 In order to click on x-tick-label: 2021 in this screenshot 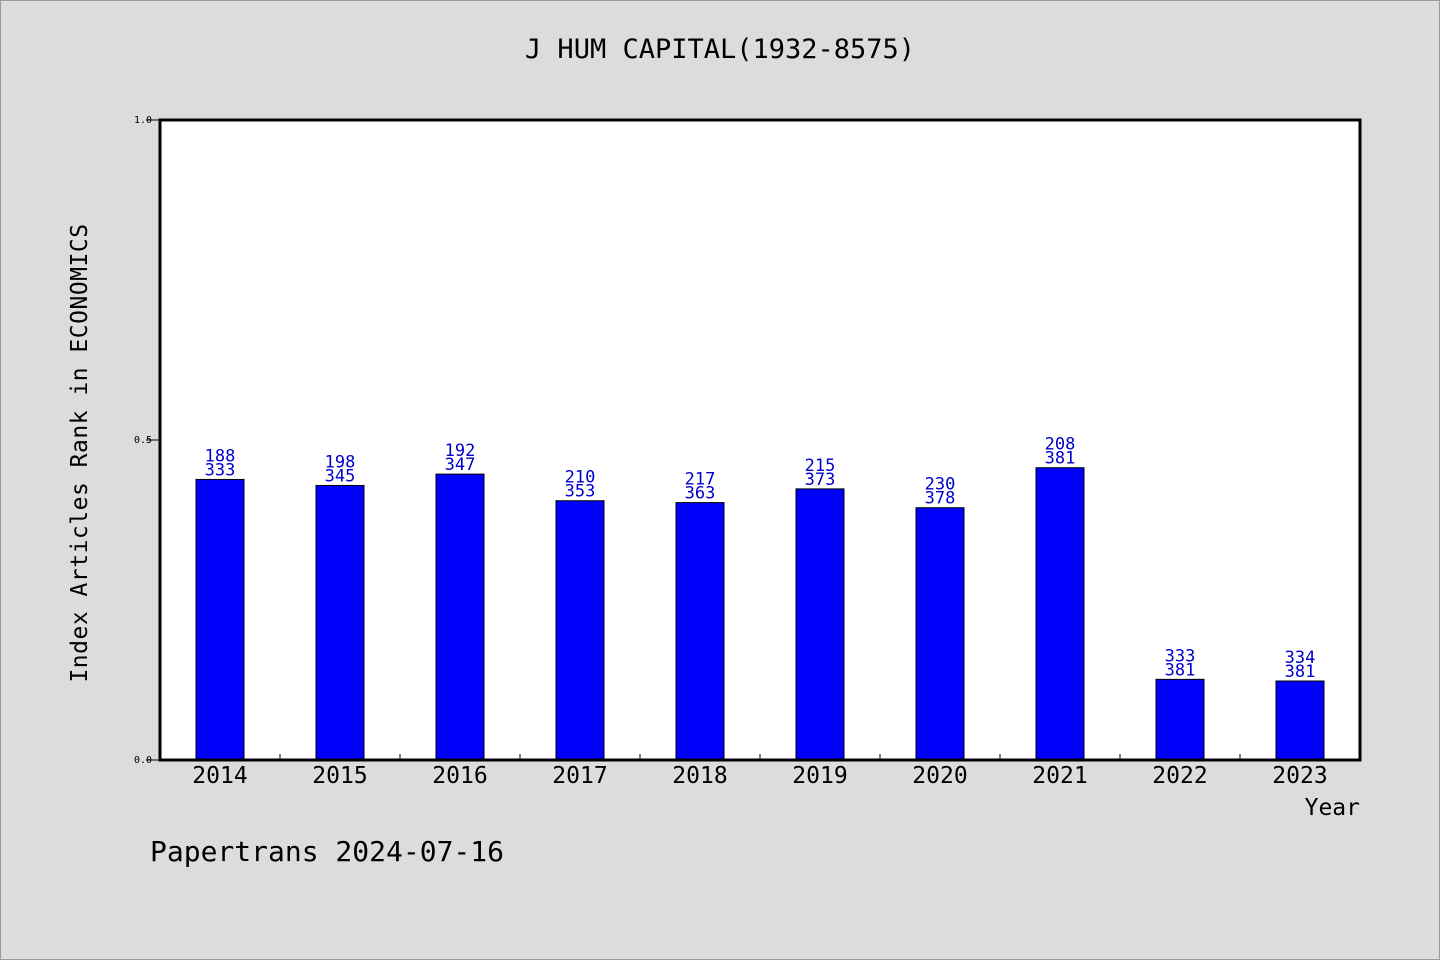, I will do `click(1059, 776)`.